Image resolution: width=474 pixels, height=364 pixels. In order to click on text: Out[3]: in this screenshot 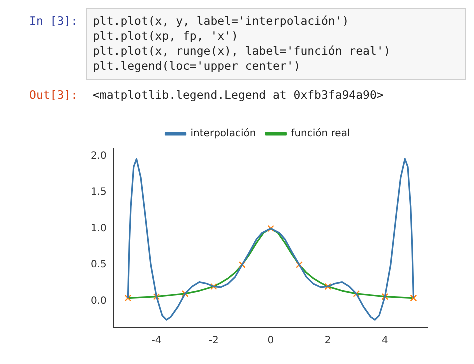, I will do `click(53, 95)`.